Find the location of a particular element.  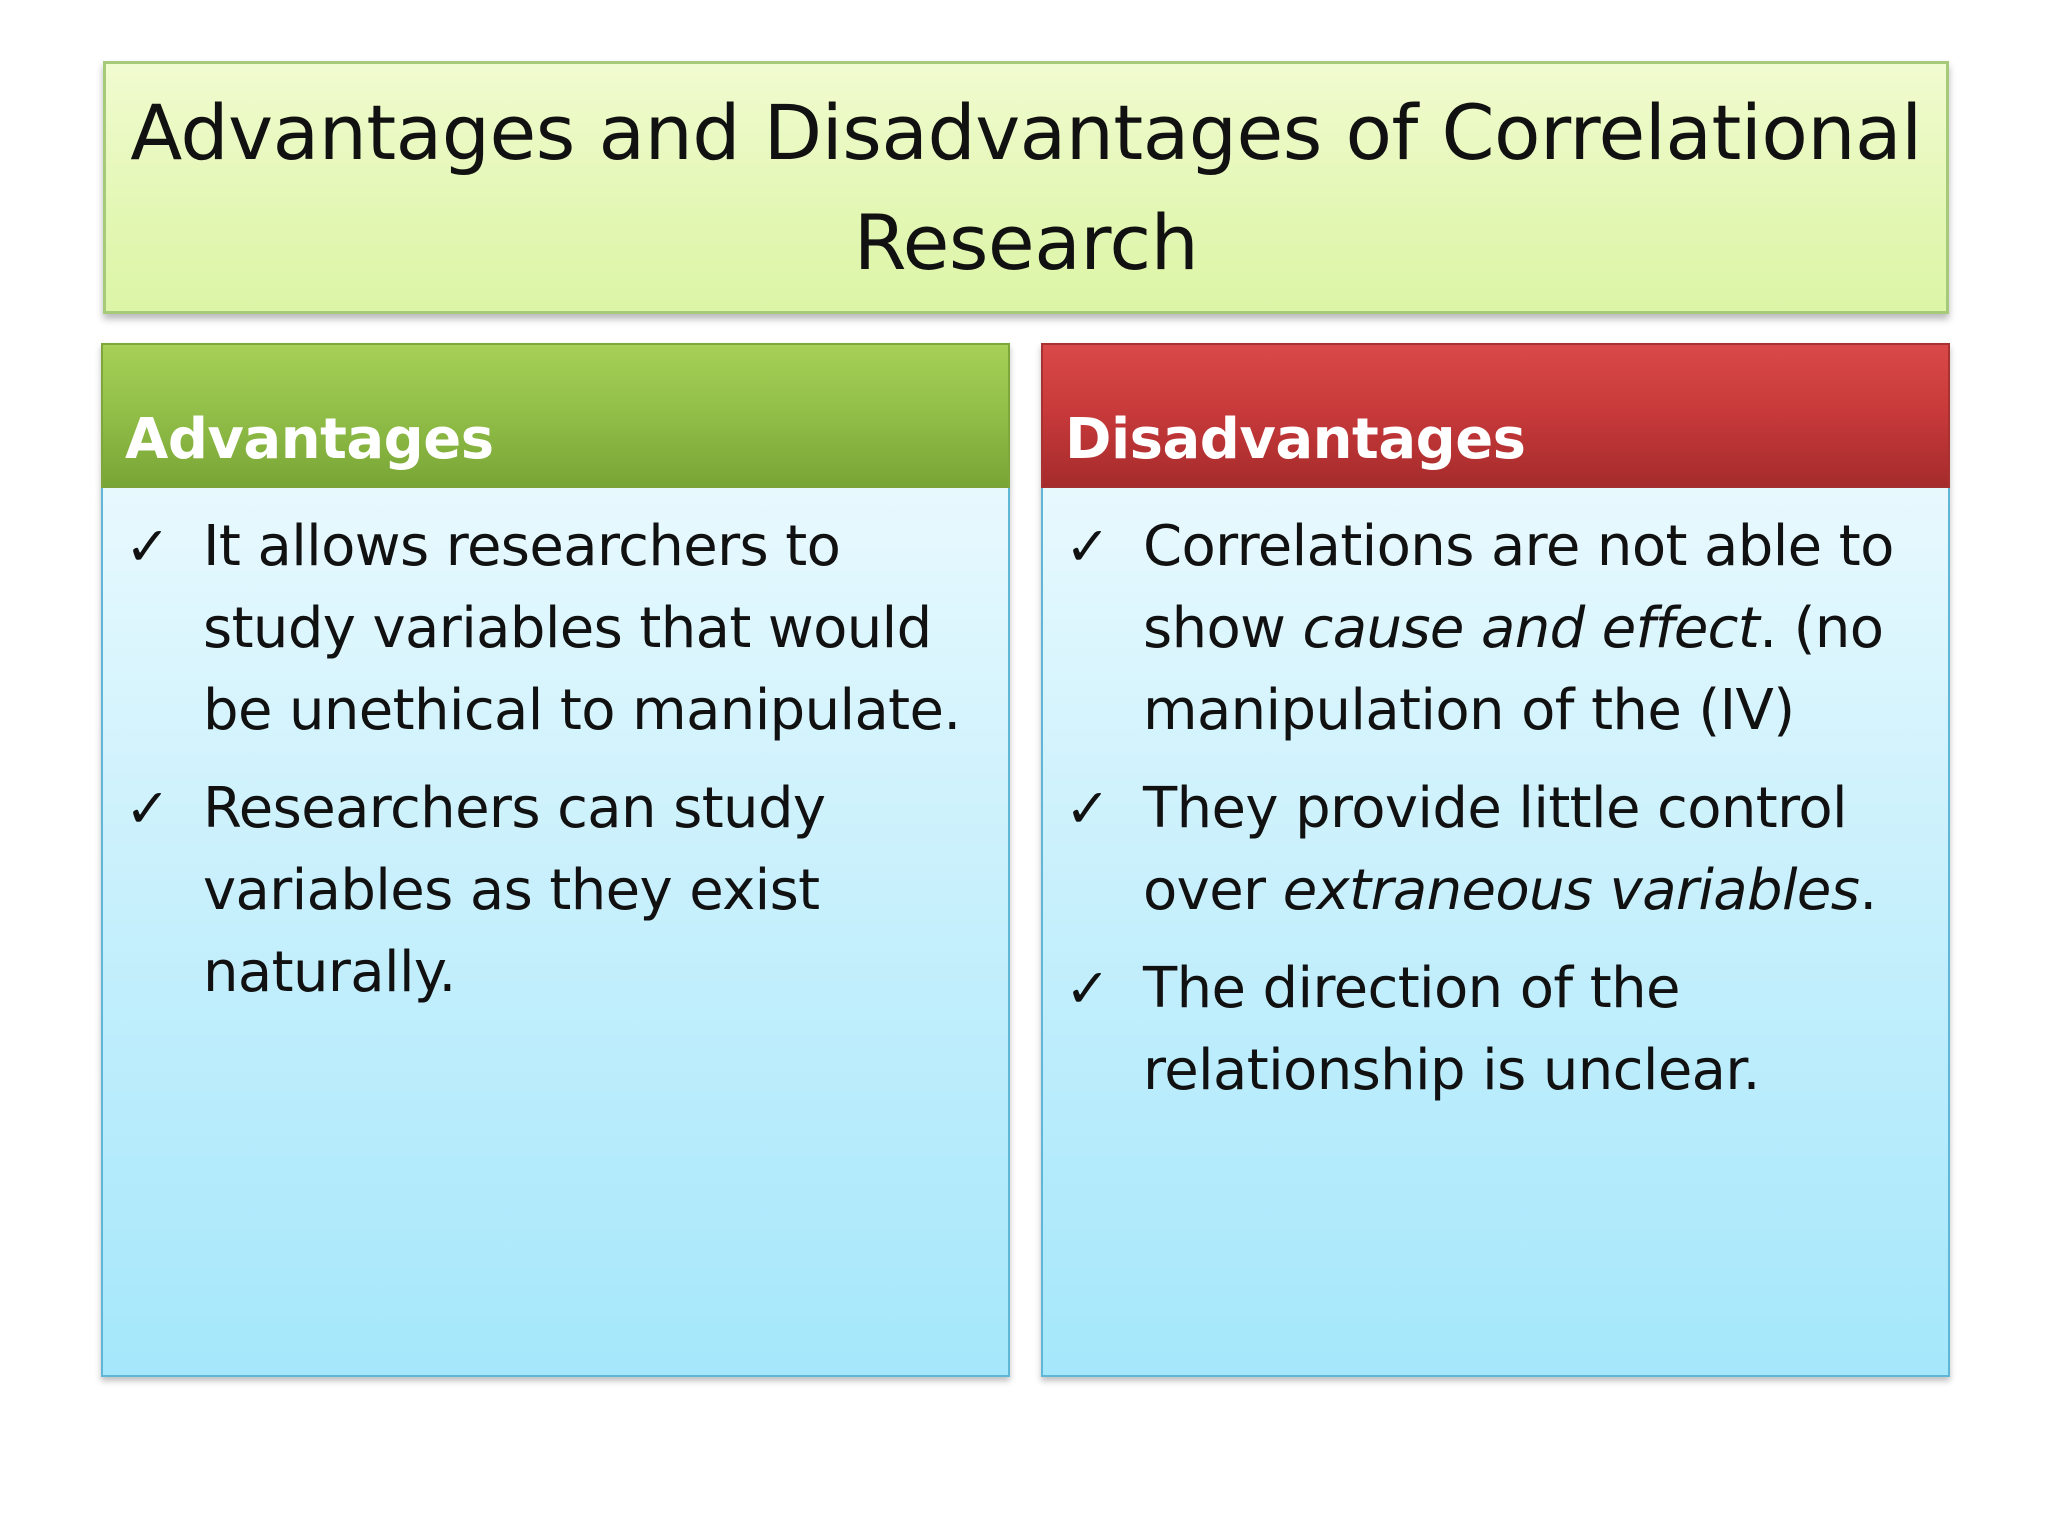

disadvantages-header: Disadvantages is located at coordinates (1495, 415).